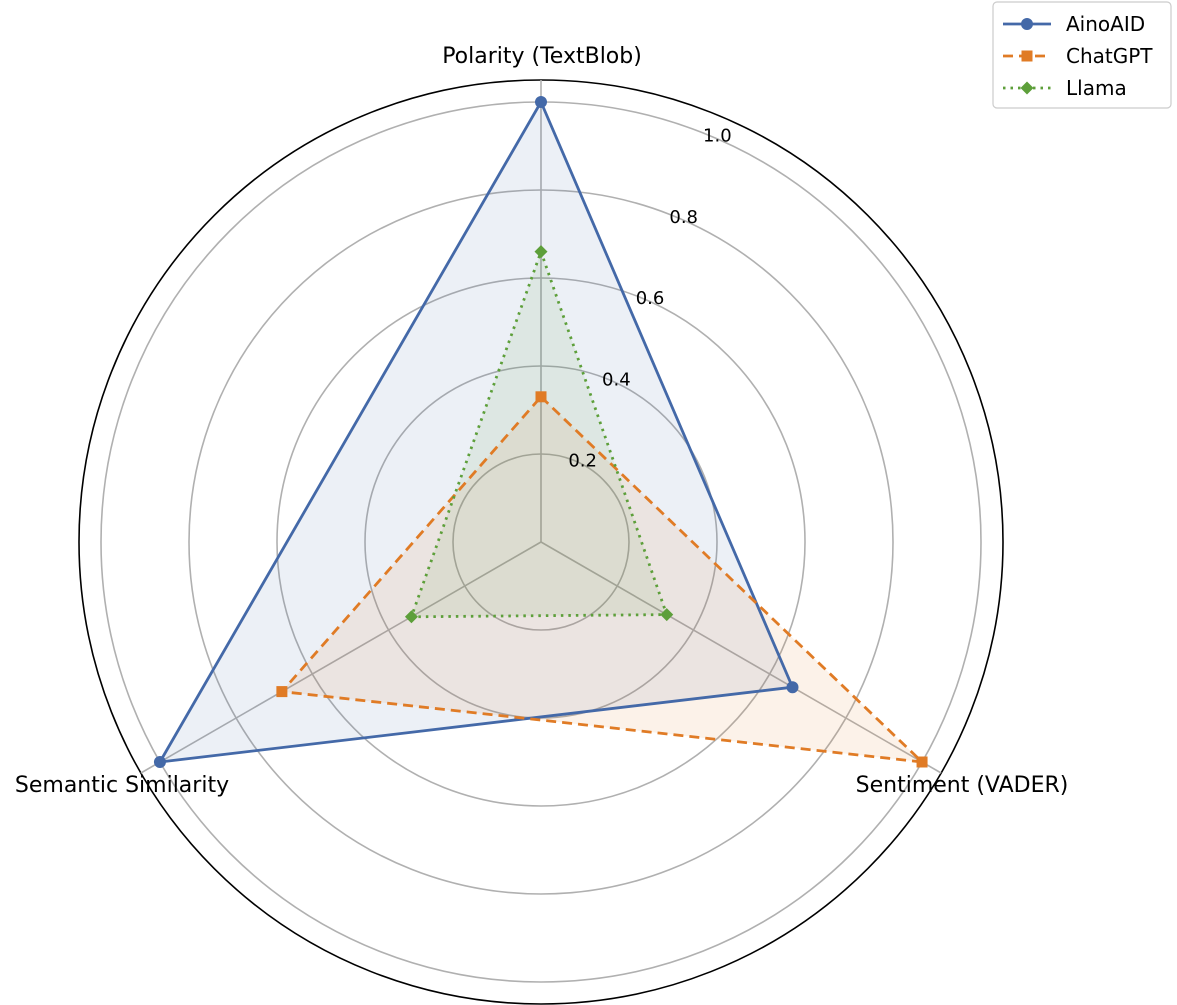 The image size is (1177, 1005). I want to click on radial-tick-label: 0.8, so click(683, 217).